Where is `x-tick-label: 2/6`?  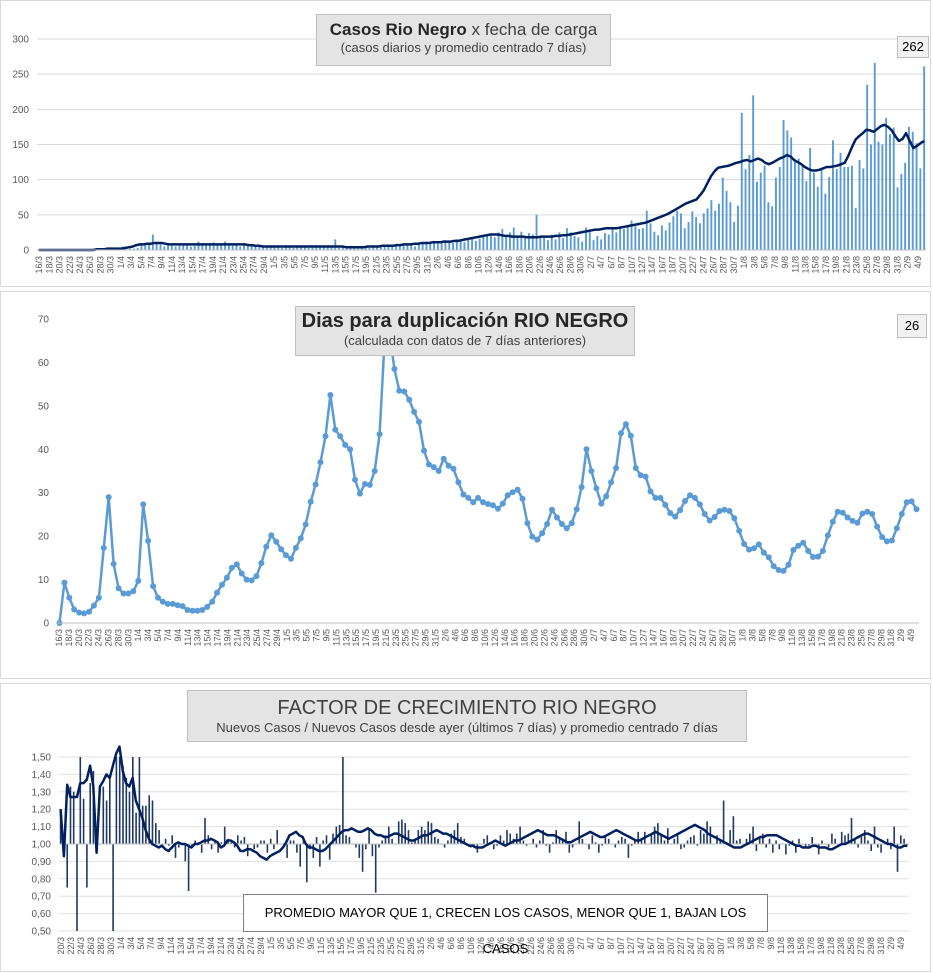
x-tick-label: 2/6 is located at coordinates (438, 262).